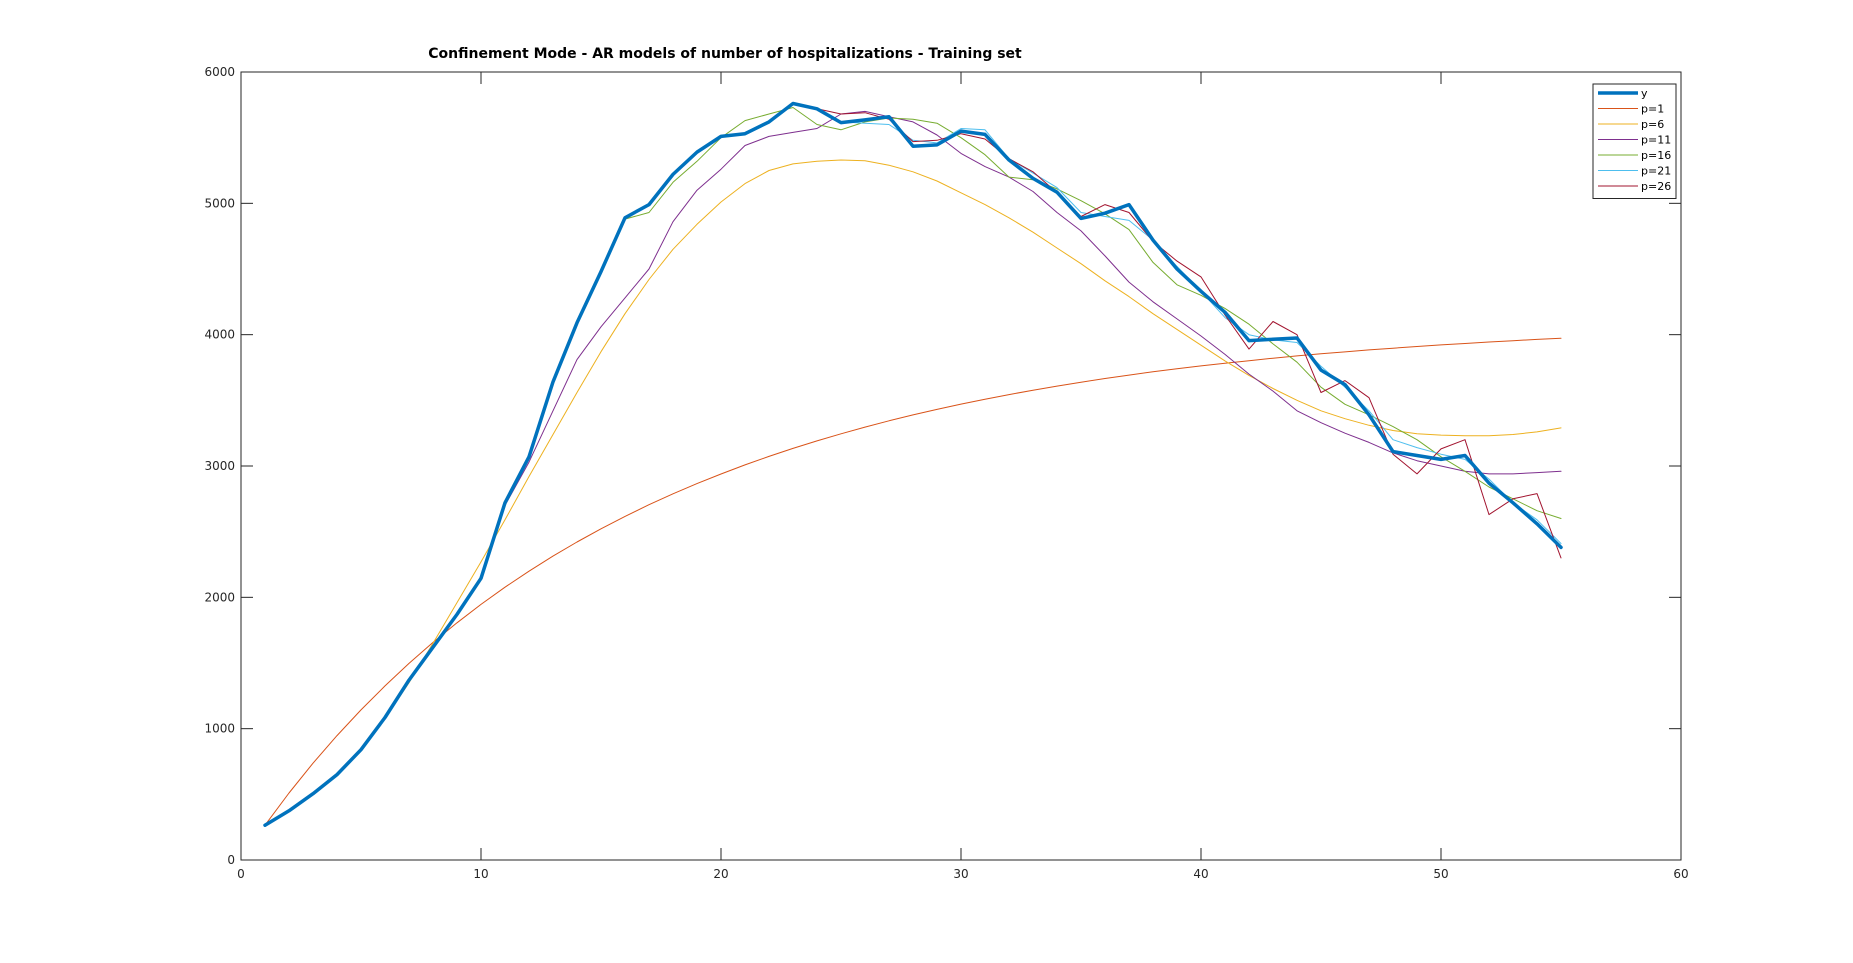 The image size is (1853, 963). Describe the element at coordinates (241, 874) in the screenshot. I see `x-tick-label: 0` at that location.